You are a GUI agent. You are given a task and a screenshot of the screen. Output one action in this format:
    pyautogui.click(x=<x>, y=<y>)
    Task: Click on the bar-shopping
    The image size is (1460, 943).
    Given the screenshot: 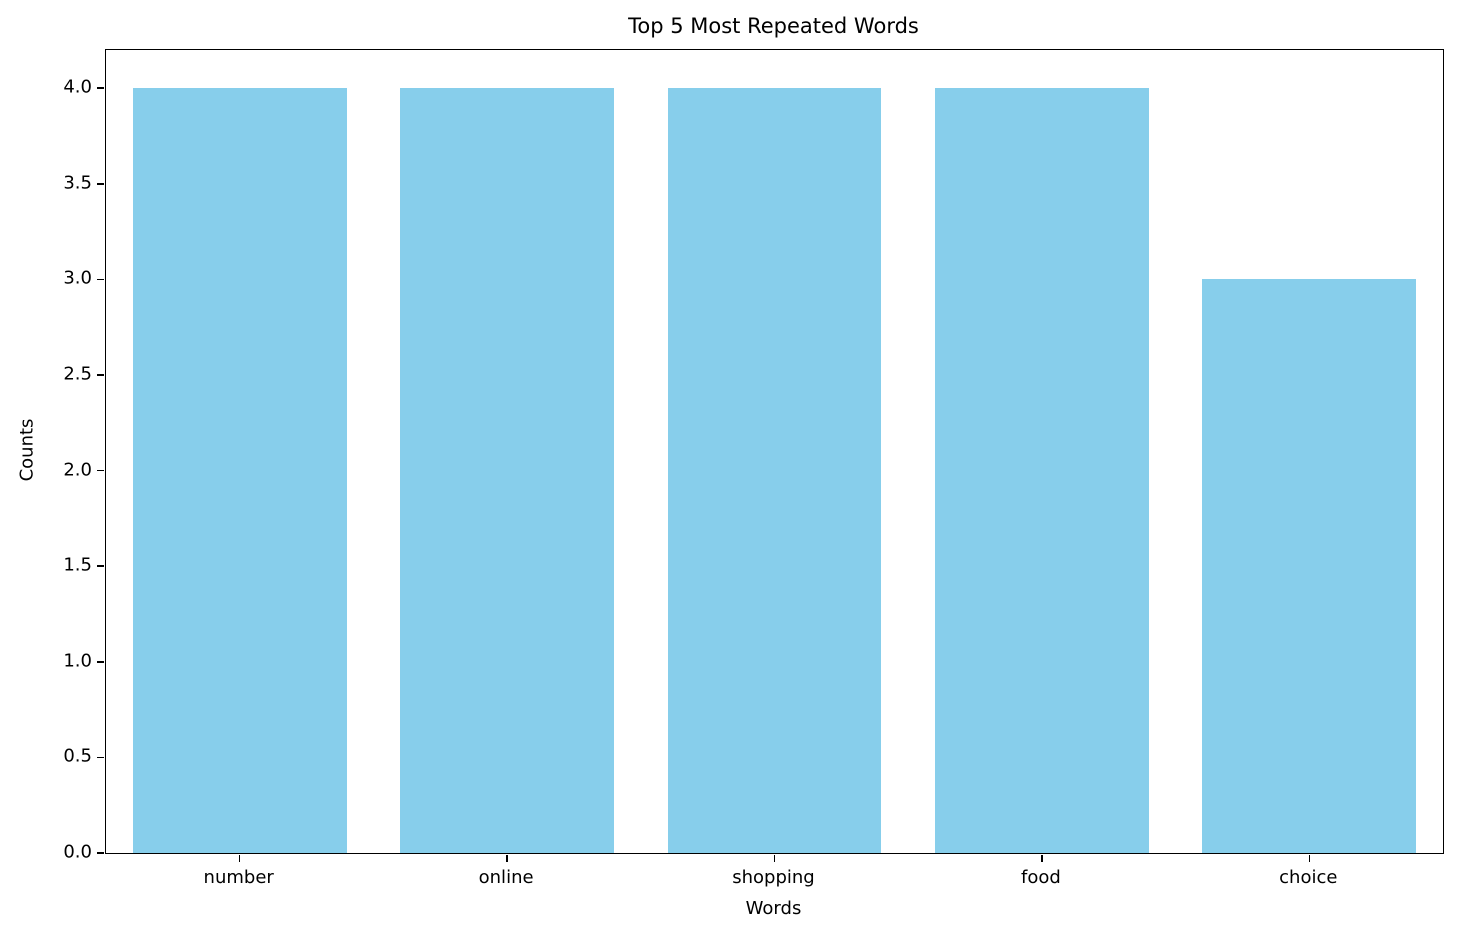 What is the action you would take?
    pyautogui.click(x=774, y=470)
    